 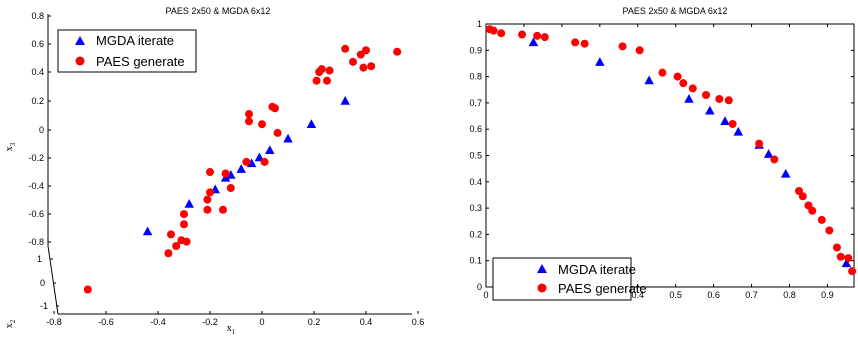 I want to click on x-tick-label: -0.4, so click(x=158, y=322).